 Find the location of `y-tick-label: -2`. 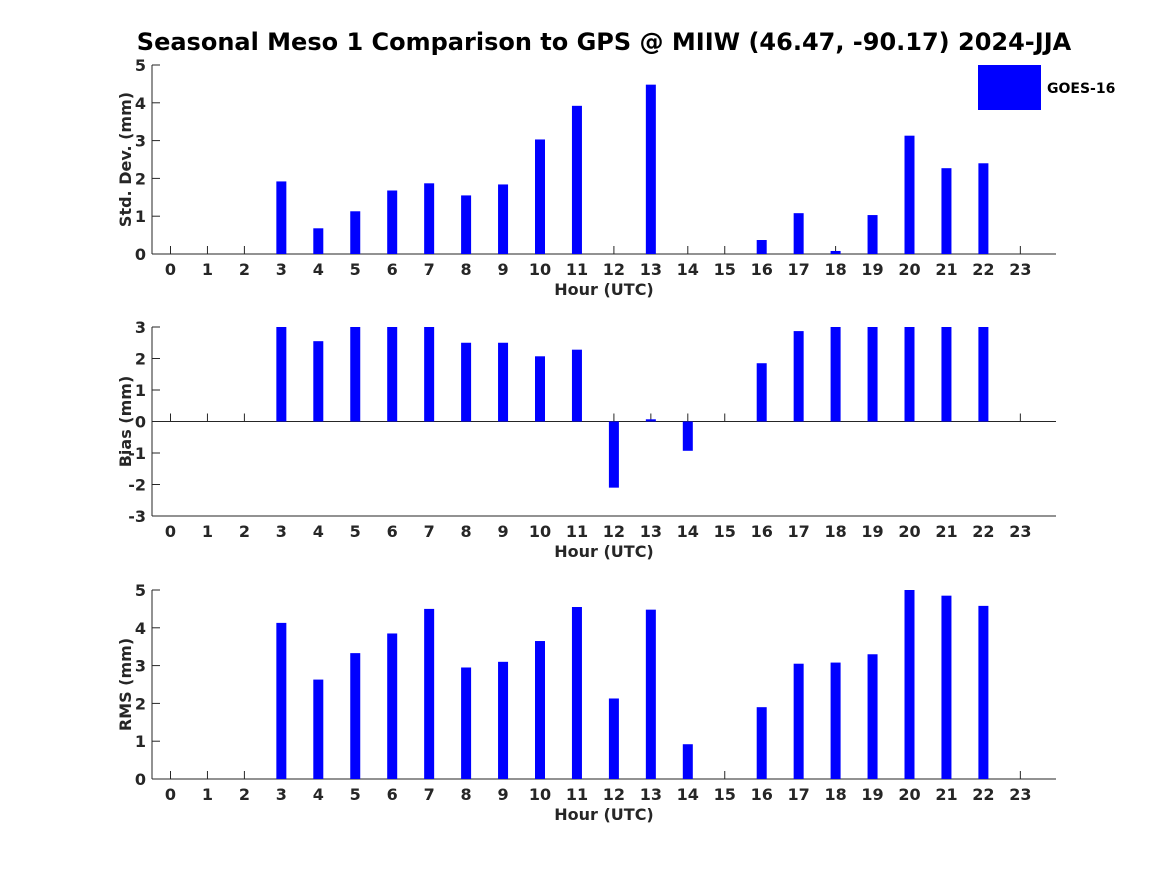

y-tick-label: -2 is located at coordinates (137, 485).